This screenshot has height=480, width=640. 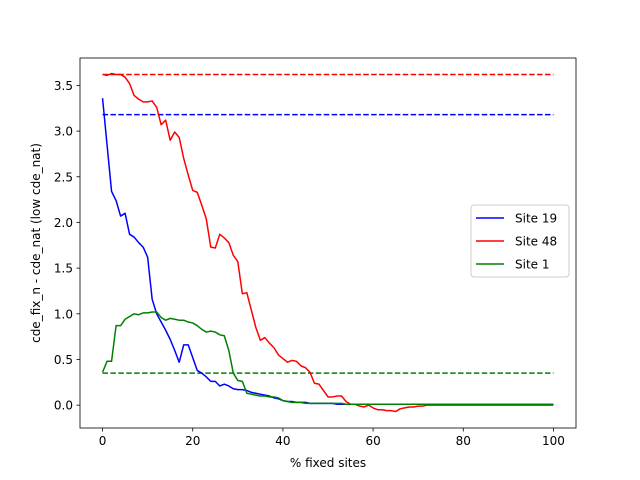 I want to click on x-axis: 0 20 40 60 80 100, so click(x=332, y=438).